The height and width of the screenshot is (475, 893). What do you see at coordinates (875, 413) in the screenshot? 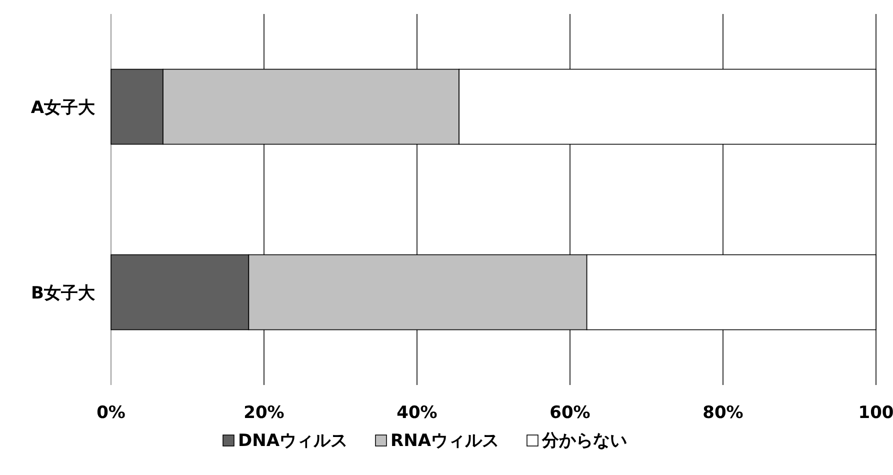
I see `x-tick-label: 100` at bounding box center [875, 413].